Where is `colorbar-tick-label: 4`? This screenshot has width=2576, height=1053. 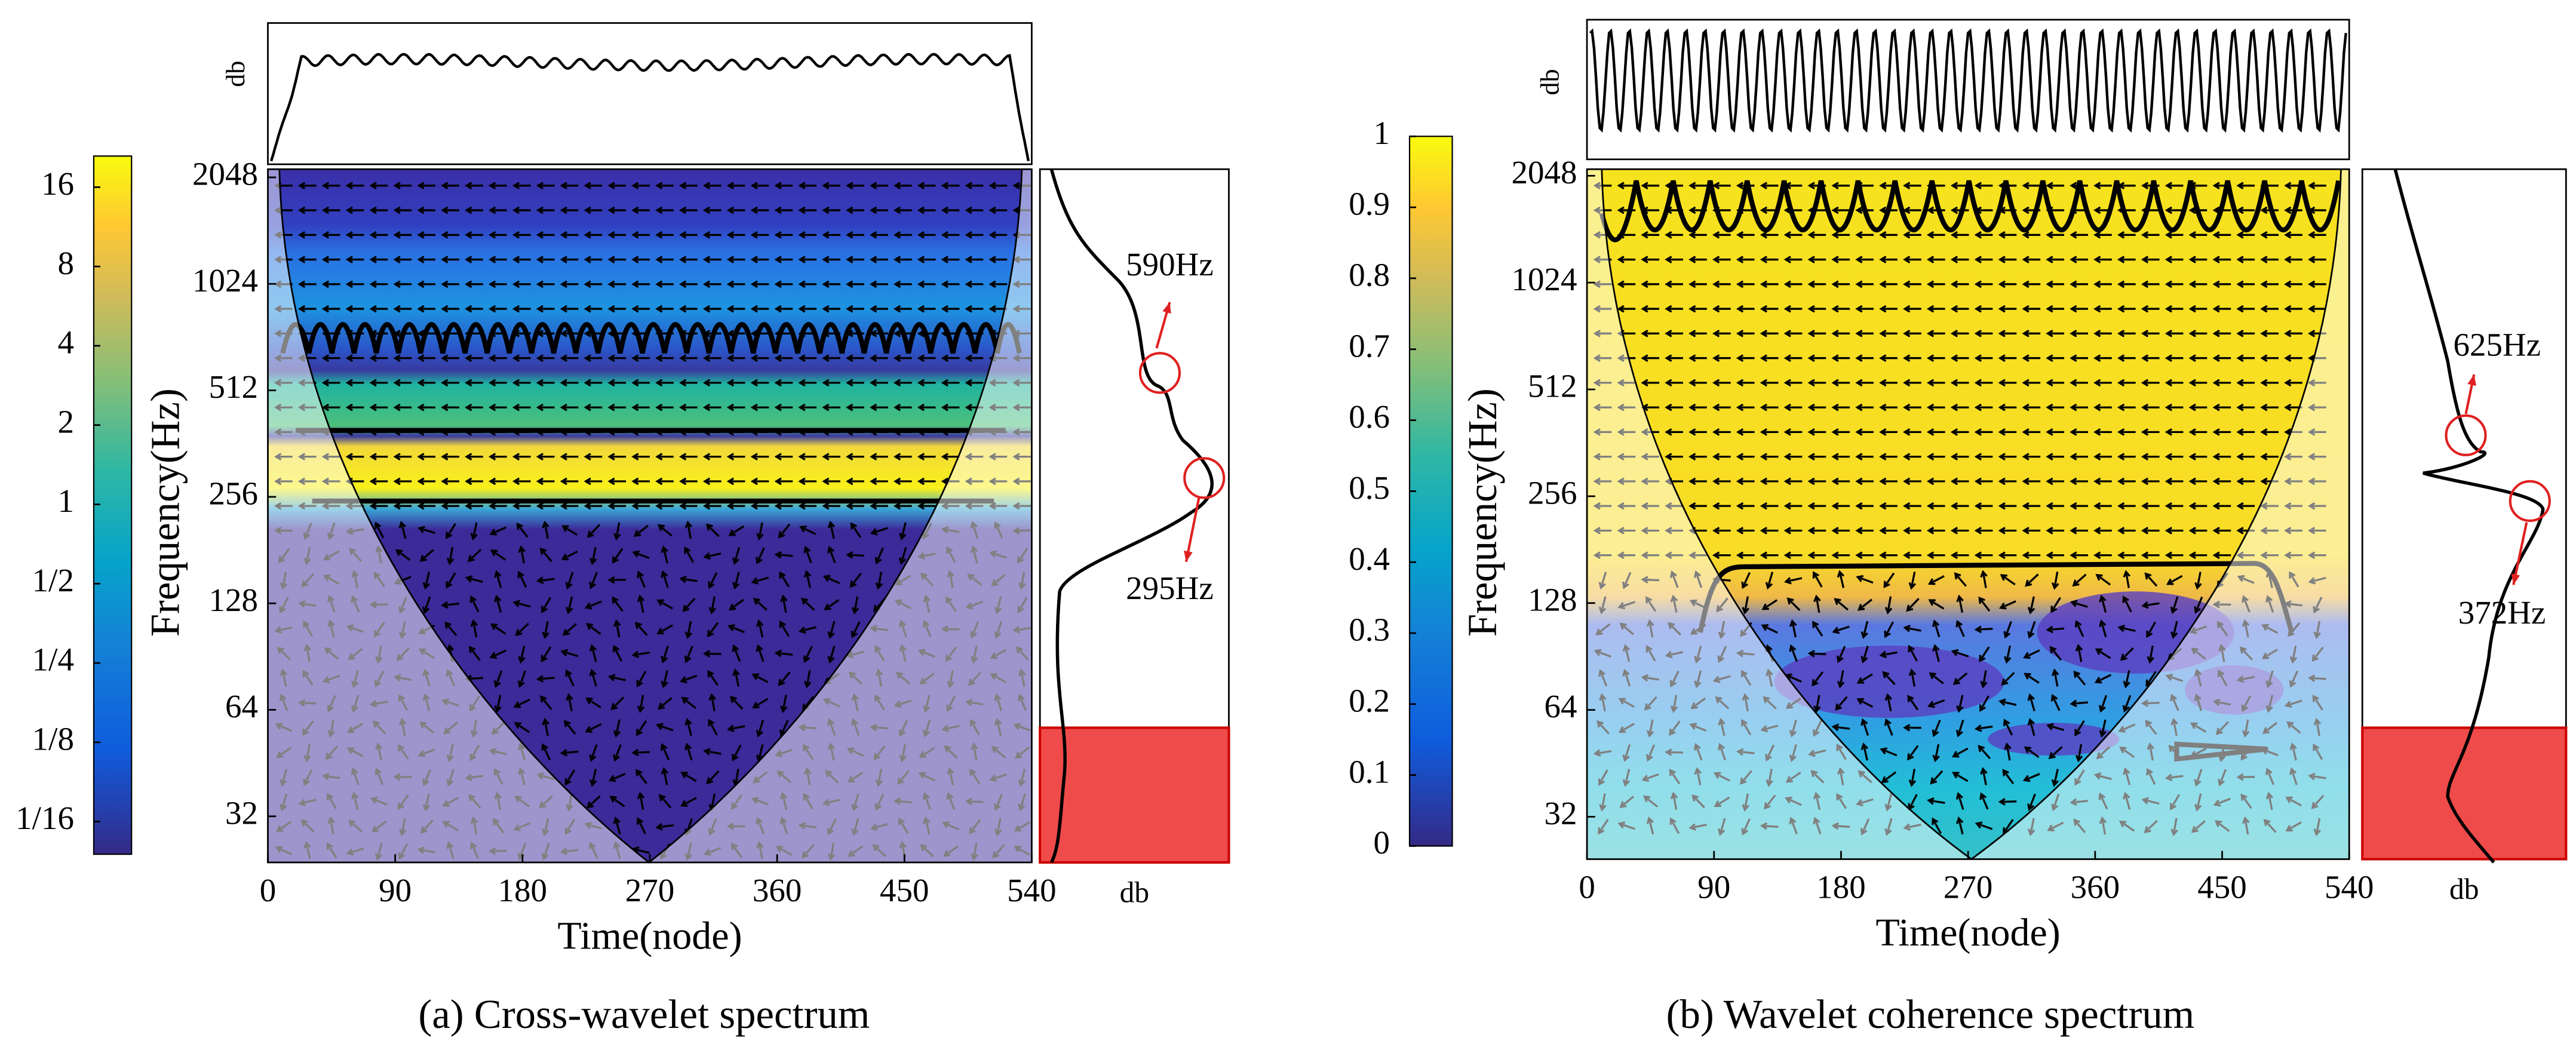 colorbar-tick-label: 4 is located at coordinates (65, 342).